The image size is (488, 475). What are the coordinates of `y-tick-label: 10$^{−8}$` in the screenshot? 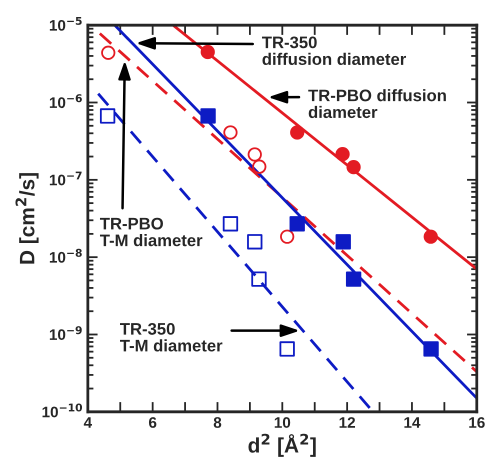 It's located at (66, 255).